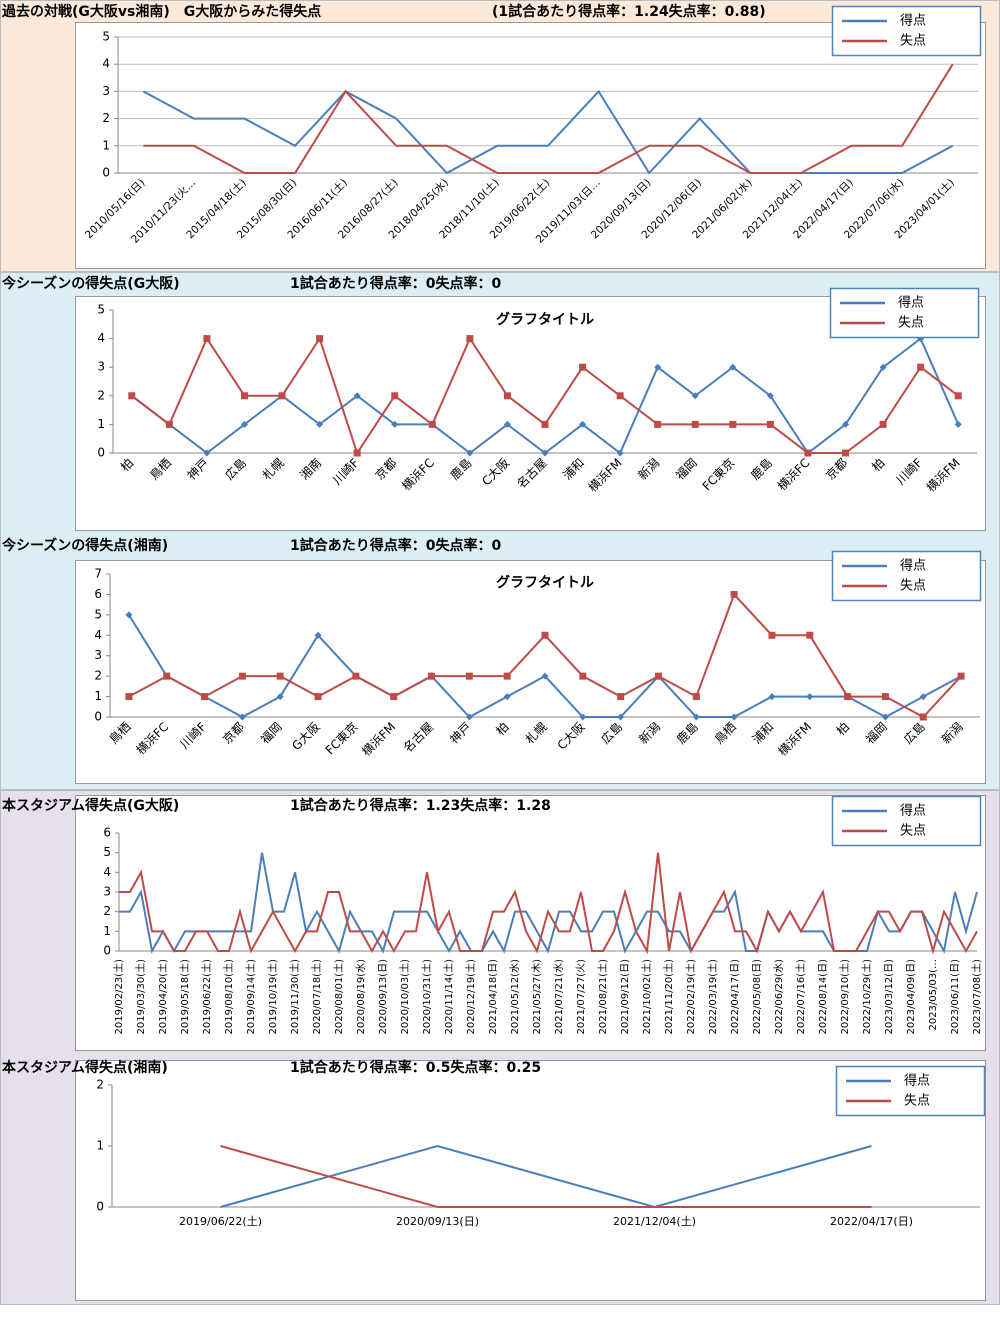 The height and width of the screenshot is (1334, 1000). I want to click on x-tick-label: 2020/09/13(日), so click(437, 1221).